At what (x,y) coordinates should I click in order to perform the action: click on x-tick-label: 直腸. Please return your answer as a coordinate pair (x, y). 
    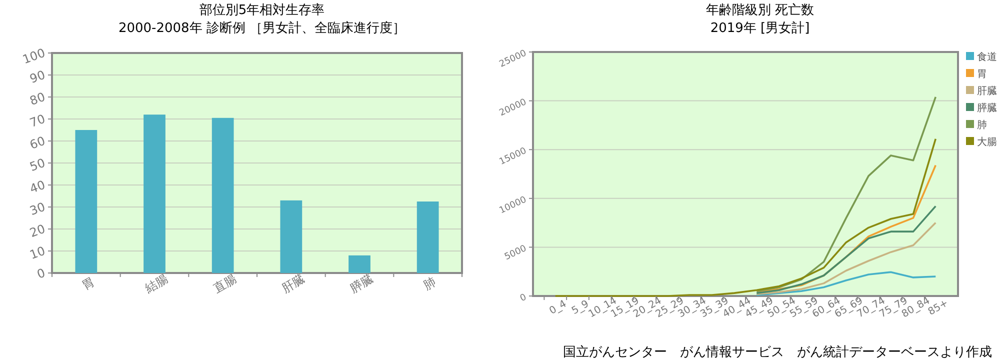
    Looking at the image, I should click on (224, 283).